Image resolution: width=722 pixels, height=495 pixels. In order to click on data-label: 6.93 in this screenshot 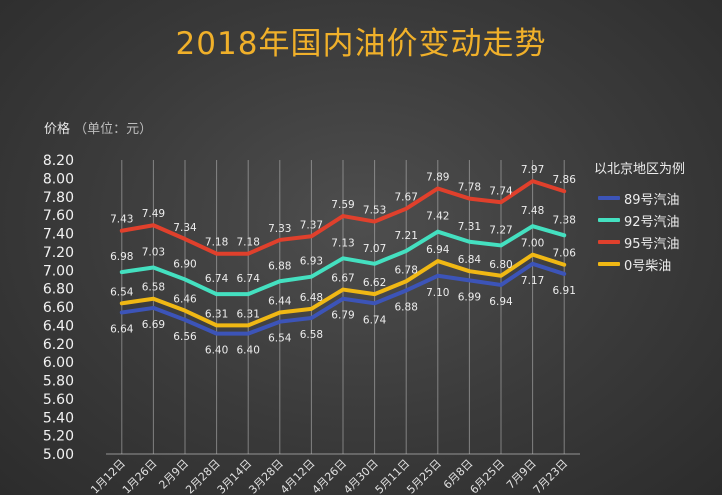, I will do `click(311, 262)`.